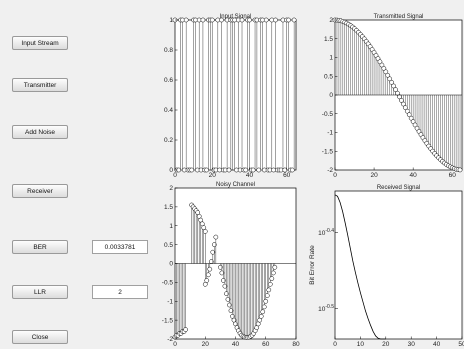 Image resolution: width=464 pixels, height=349 pixels. Describe the element at coordinates (398, 265) in the screenshot. I see `received-axes` at that location.